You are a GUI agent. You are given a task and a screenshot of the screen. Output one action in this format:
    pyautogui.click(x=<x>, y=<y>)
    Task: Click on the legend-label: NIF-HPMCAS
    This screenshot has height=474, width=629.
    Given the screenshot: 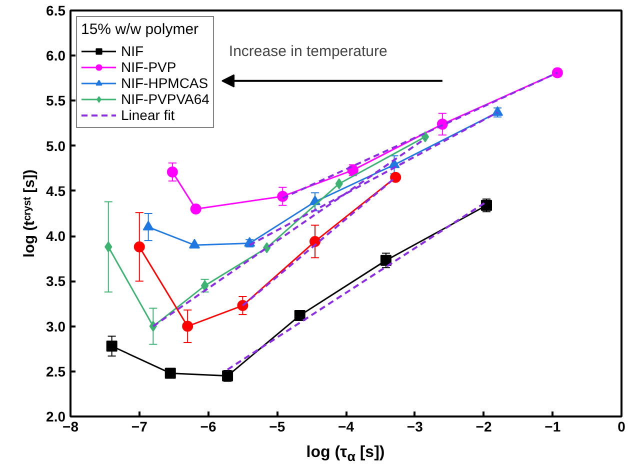 What is the action you would take?
    pyautogui.click(x=164, y=83)
    